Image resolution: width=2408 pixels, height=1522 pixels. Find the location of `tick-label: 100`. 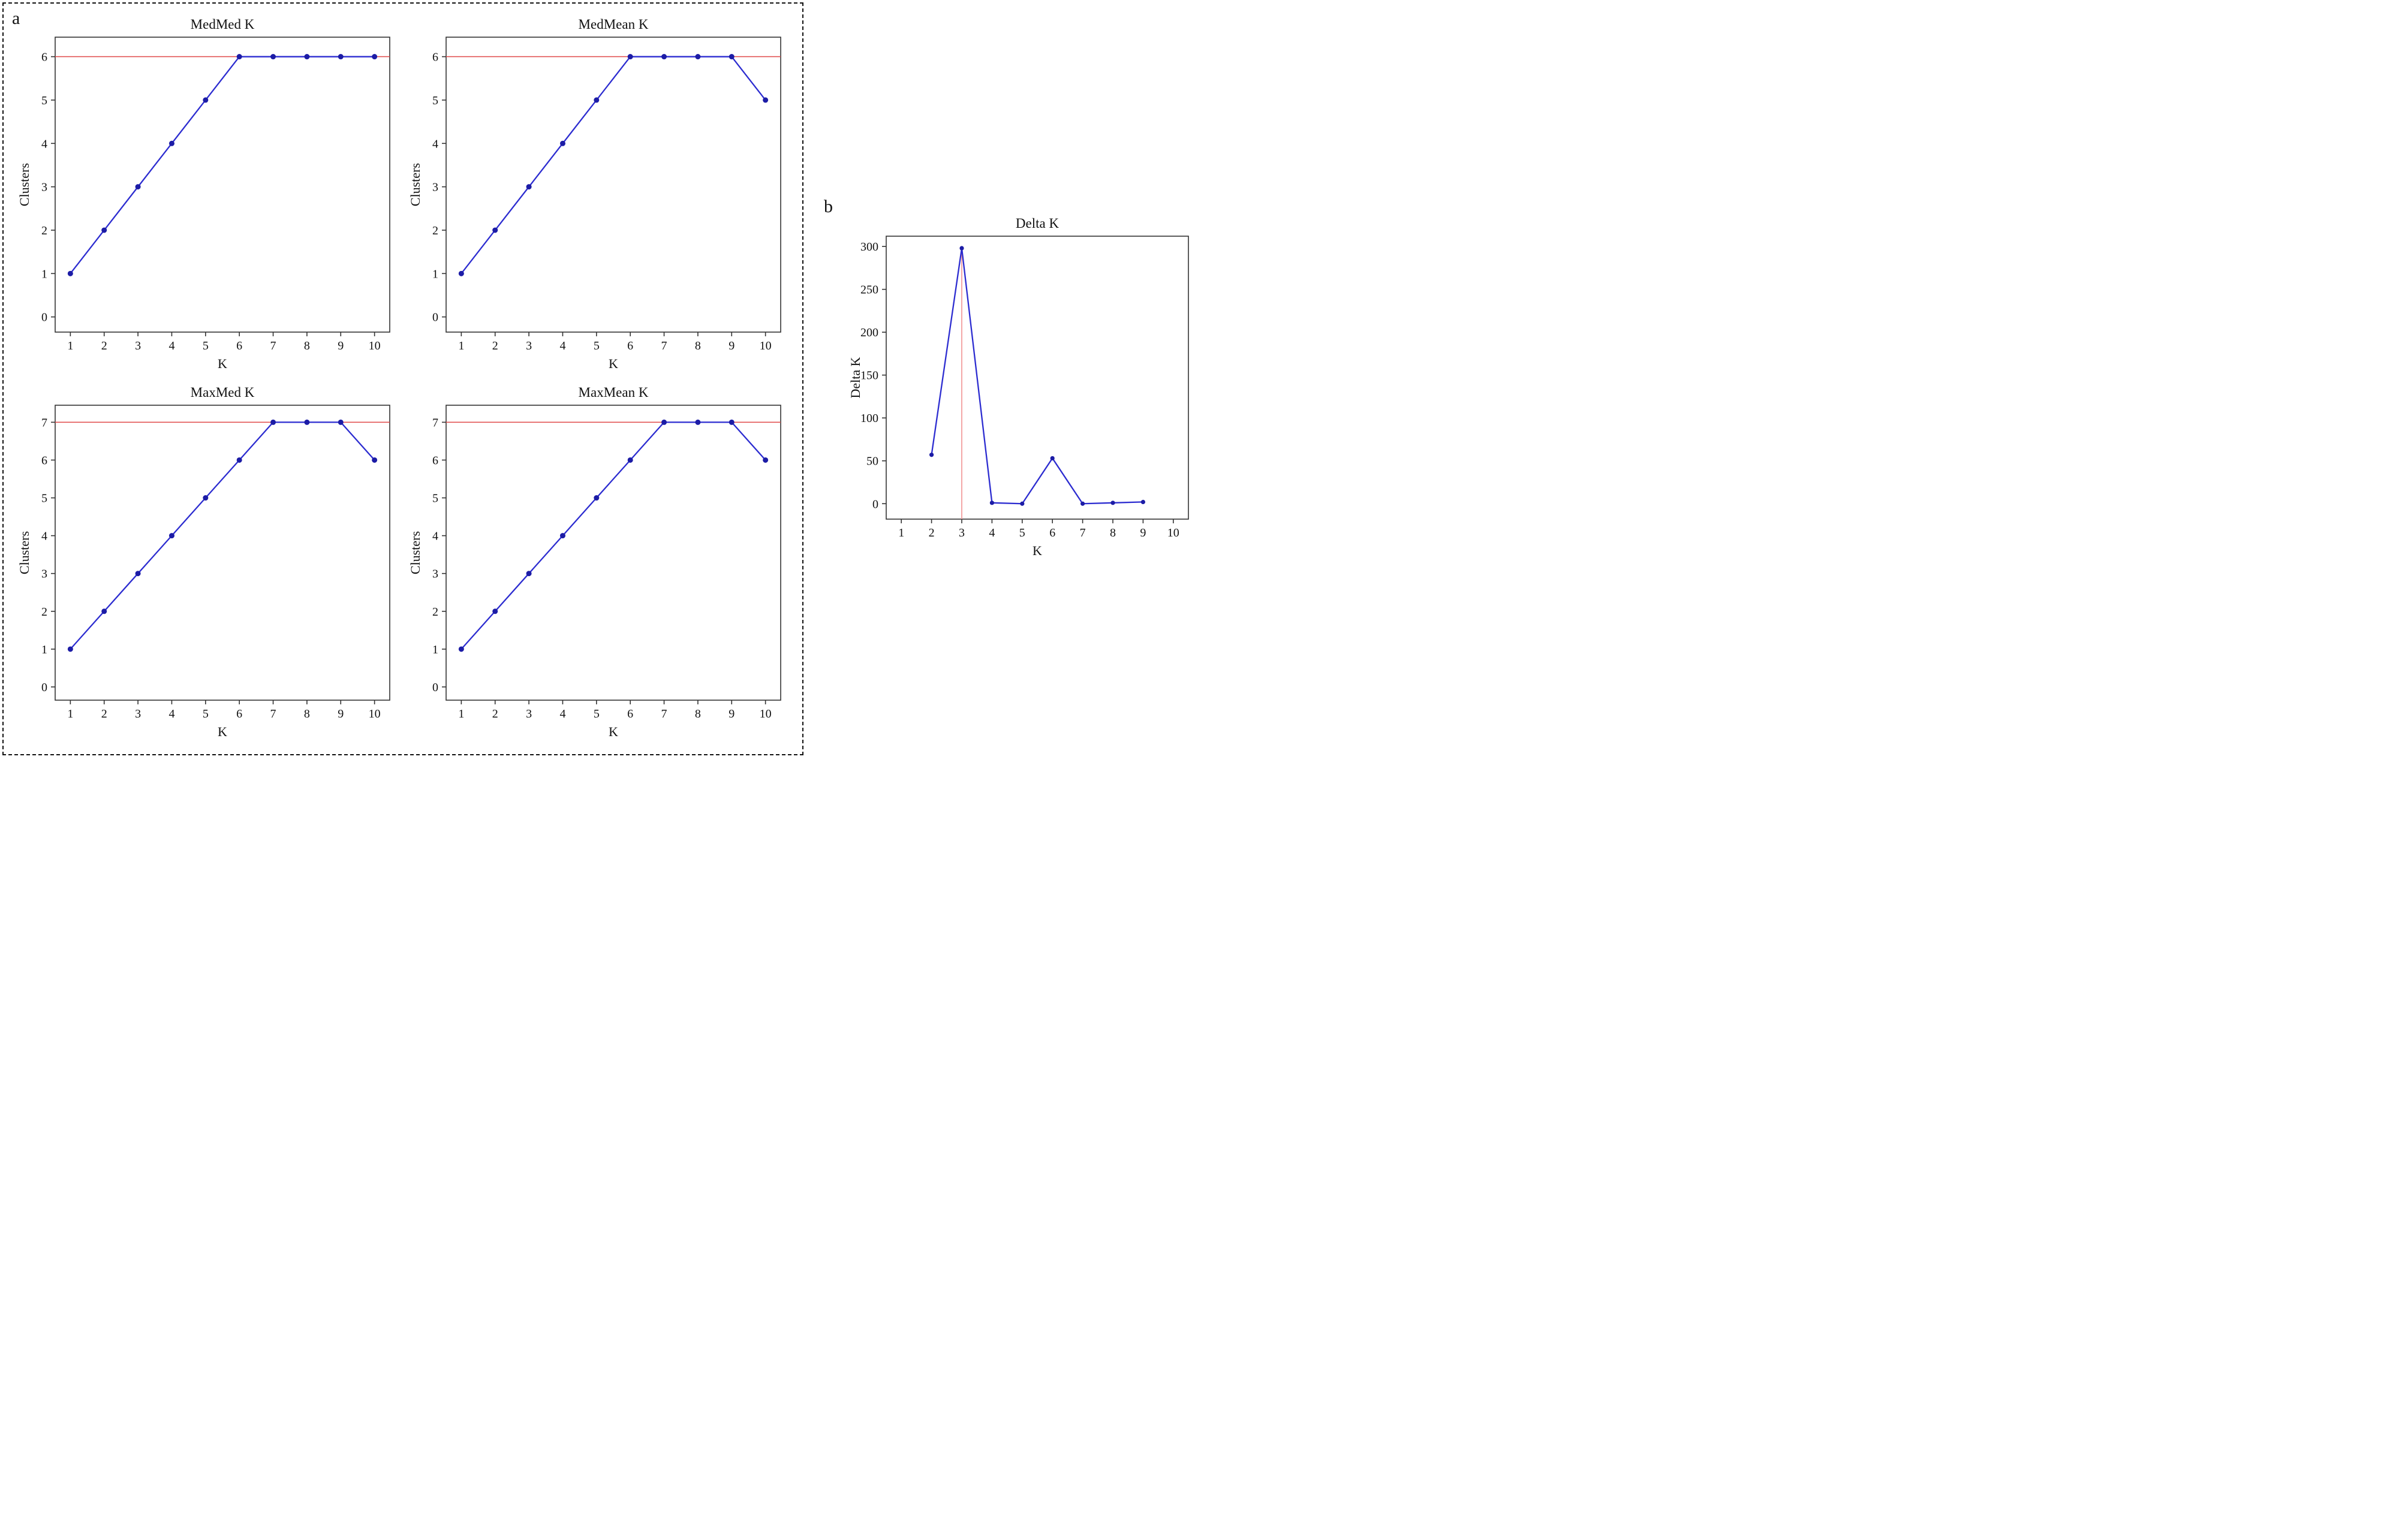

tick-label: 100 is located at coordinates (869, 418).